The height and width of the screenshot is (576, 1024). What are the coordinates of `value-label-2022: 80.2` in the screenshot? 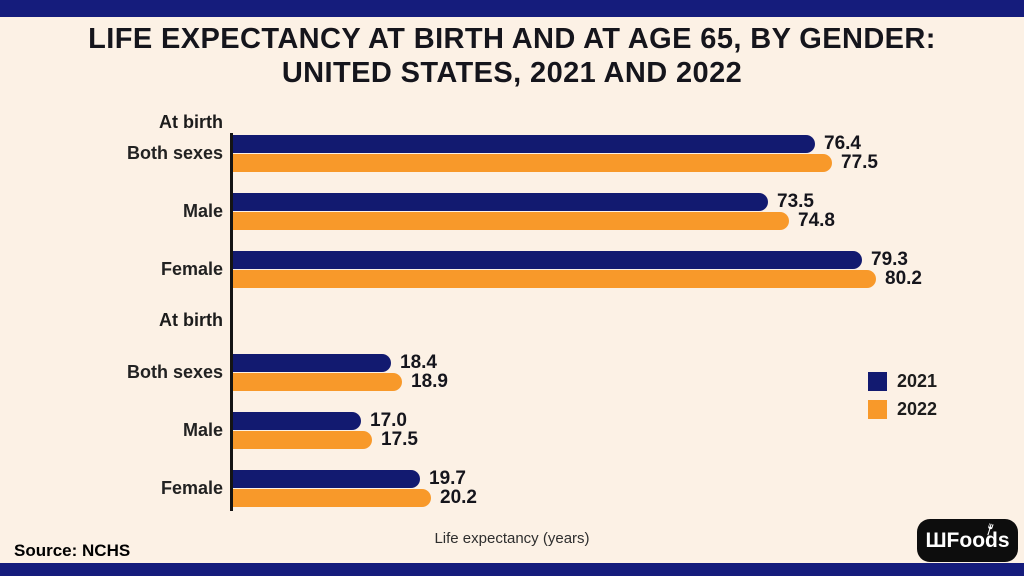 It's located at (903, 278).